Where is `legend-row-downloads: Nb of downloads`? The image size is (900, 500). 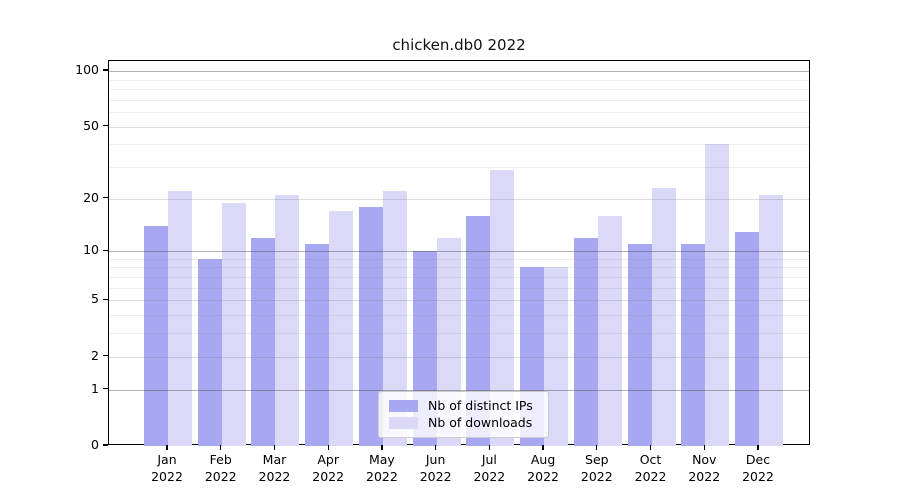
legend-row-downloads: Nb of downloads is located at coordinates (464, 422).